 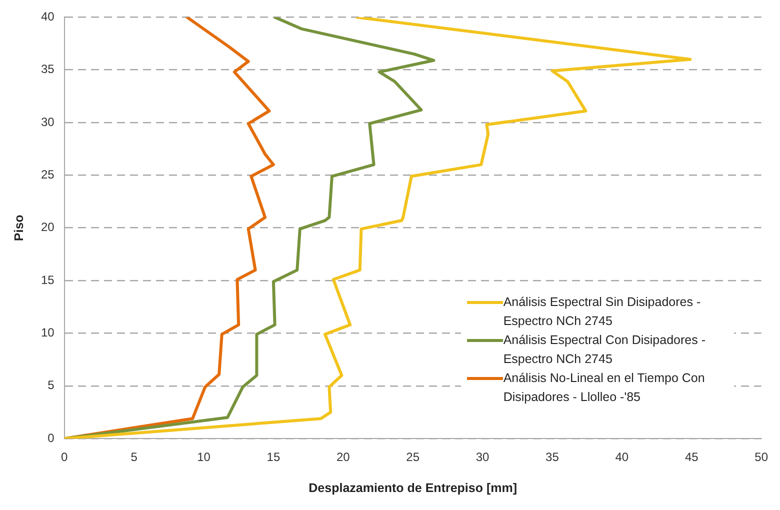 What do you see at coordinates (622, 457) in the screenshot?
I see `x-tick-label: 40` at bounding box center [622, 457].